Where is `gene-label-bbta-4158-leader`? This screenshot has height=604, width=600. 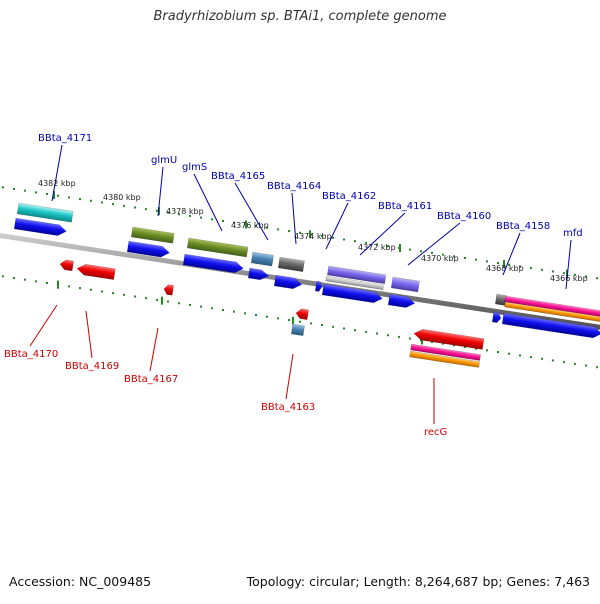 gene-label-bbta-4158-leader is located at coordinates (511, 254).